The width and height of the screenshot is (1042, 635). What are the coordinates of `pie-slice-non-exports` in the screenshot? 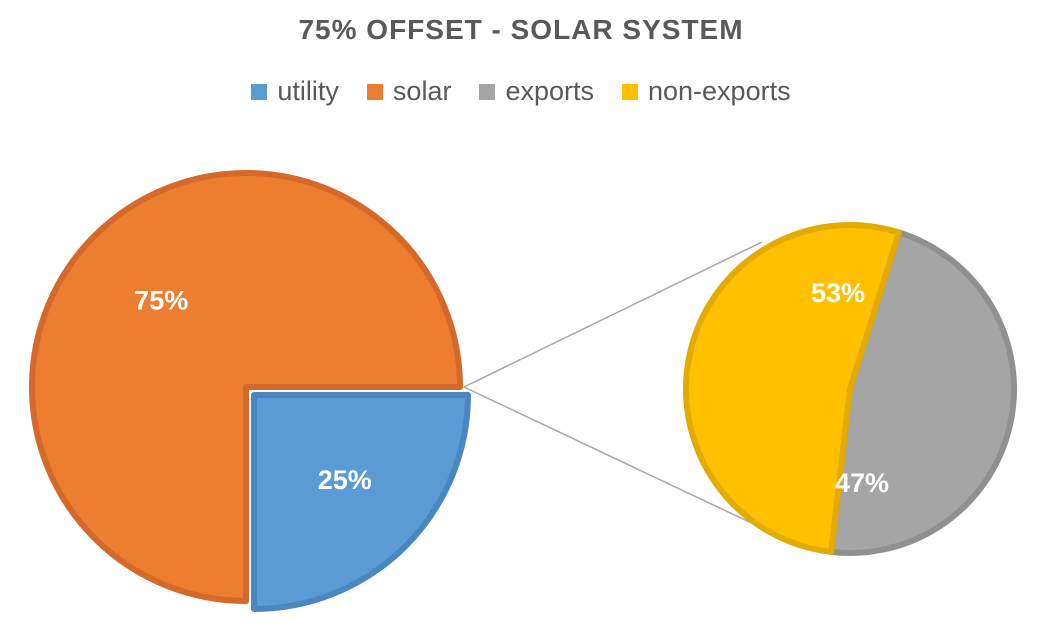 It's located at (793, 388).